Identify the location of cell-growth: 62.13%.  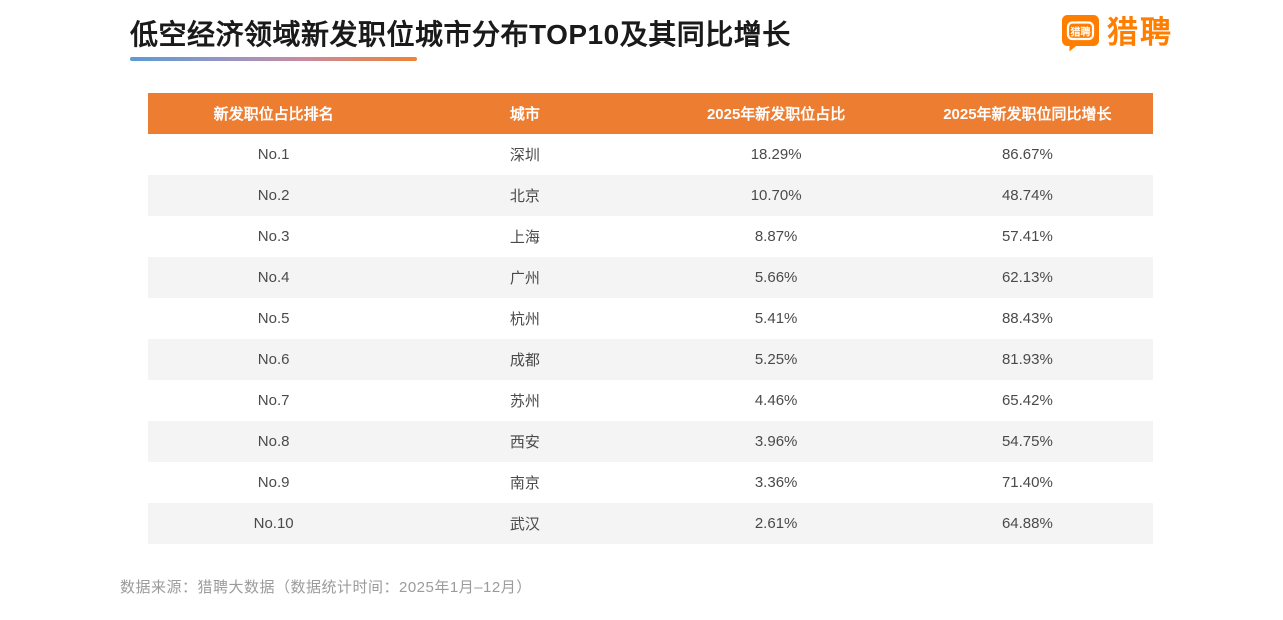
(1027, 277).